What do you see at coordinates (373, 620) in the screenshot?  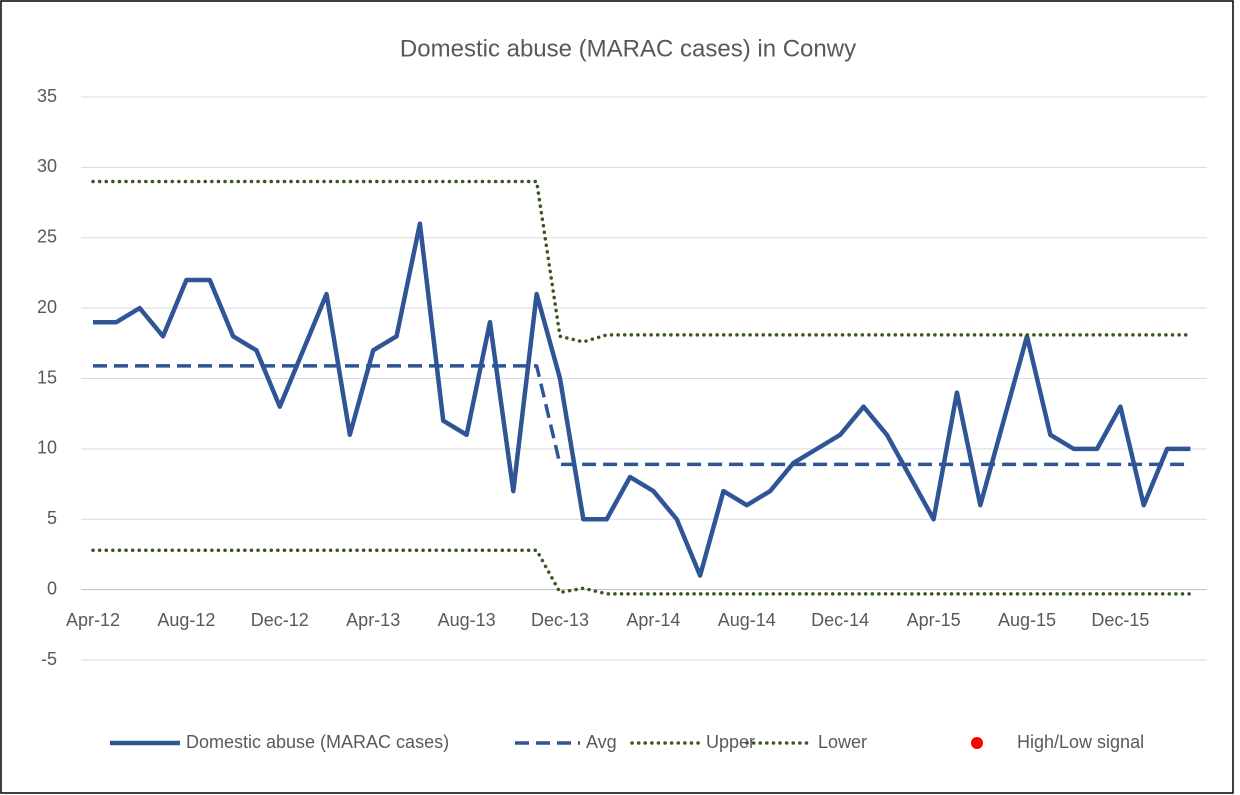 I see `x-tick-label: Apr-13` at bounding box center [373, 620].